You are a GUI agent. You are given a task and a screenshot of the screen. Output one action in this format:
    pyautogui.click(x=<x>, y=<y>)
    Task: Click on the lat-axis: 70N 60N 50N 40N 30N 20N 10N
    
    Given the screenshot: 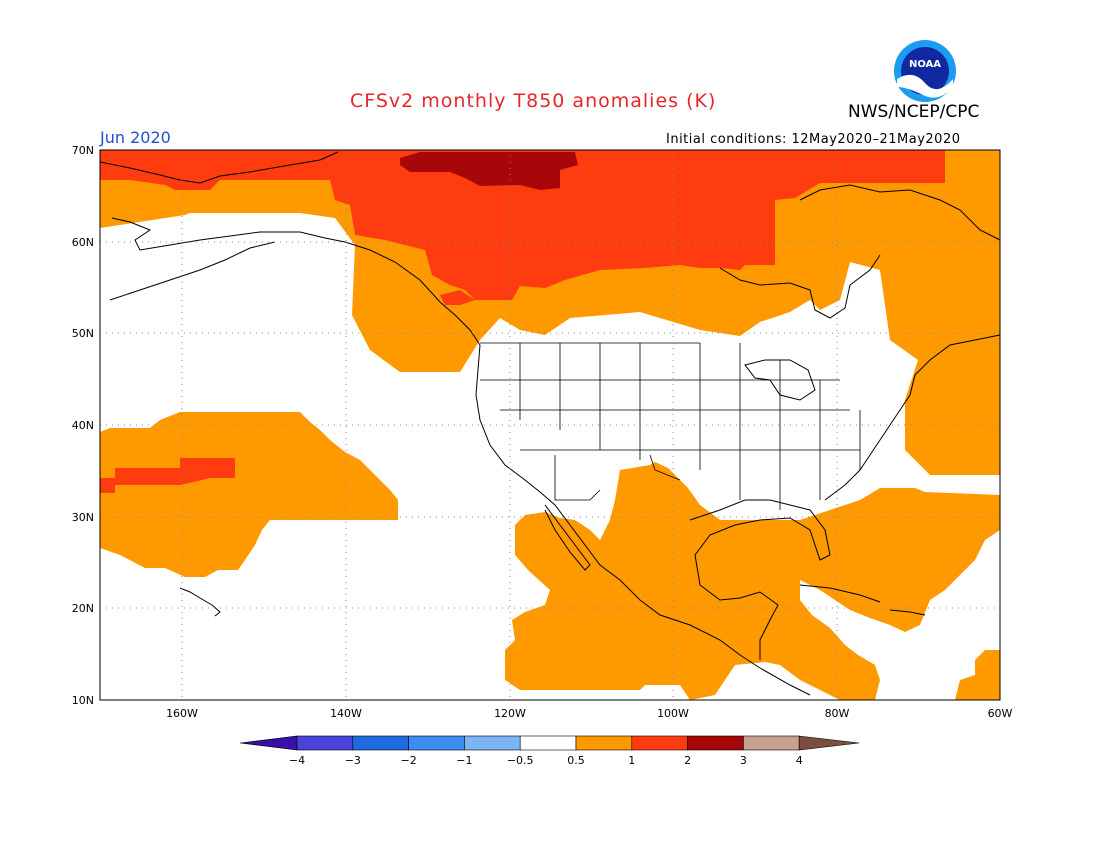 What is the action you would take?
    pyautogui.click(x=83, y=425)
    